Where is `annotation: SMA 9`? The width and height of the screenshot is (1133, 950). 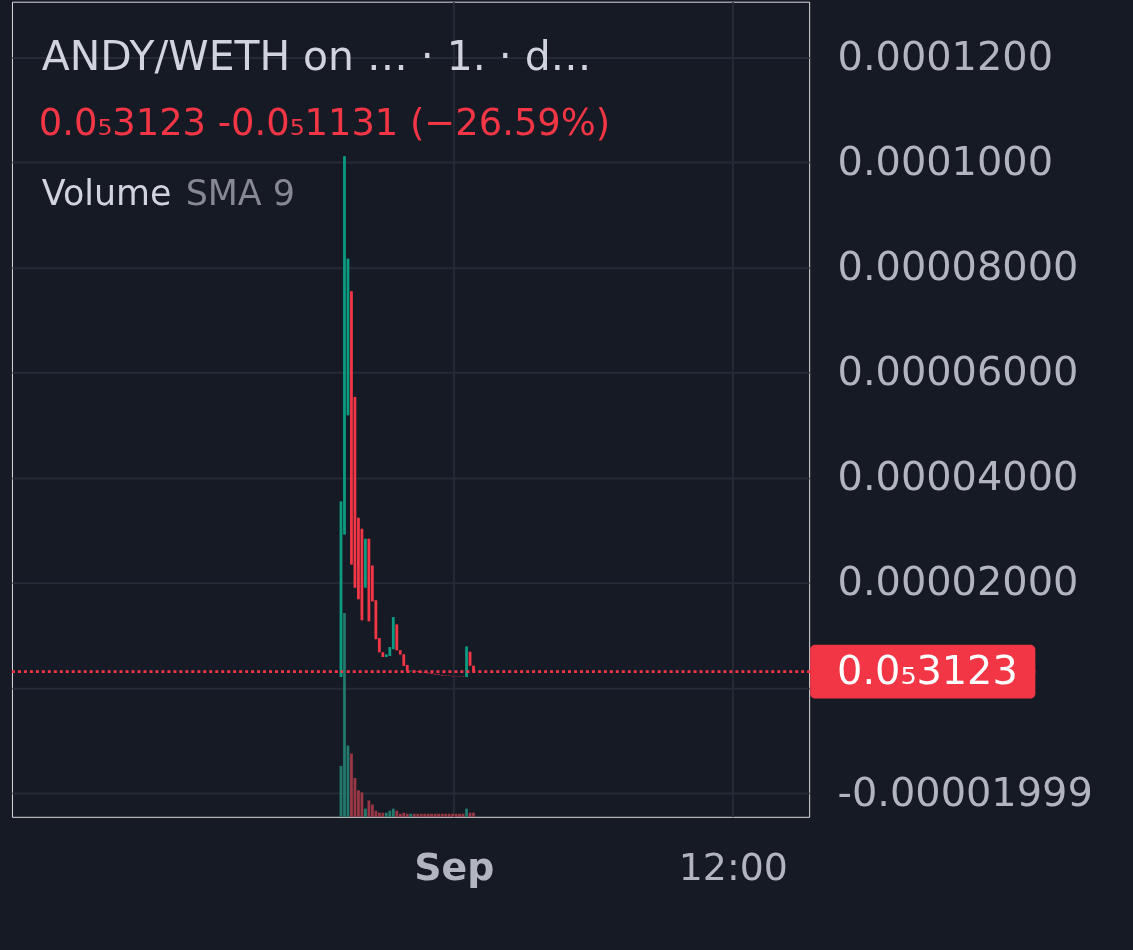
annotation: SMA 9 is located at coordinates (240, 192).